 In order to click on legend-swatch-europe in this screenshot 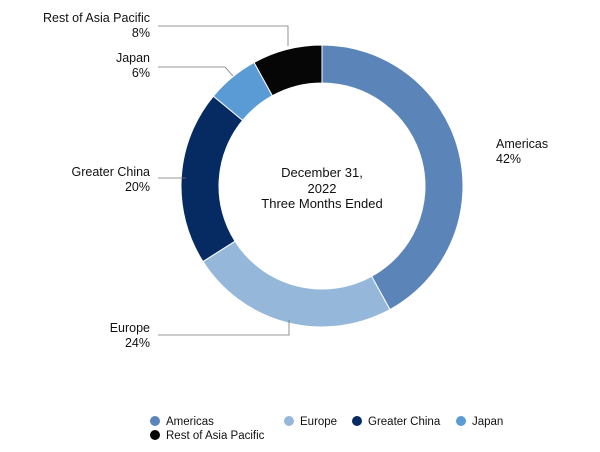, I will do `click(289, 421)`.